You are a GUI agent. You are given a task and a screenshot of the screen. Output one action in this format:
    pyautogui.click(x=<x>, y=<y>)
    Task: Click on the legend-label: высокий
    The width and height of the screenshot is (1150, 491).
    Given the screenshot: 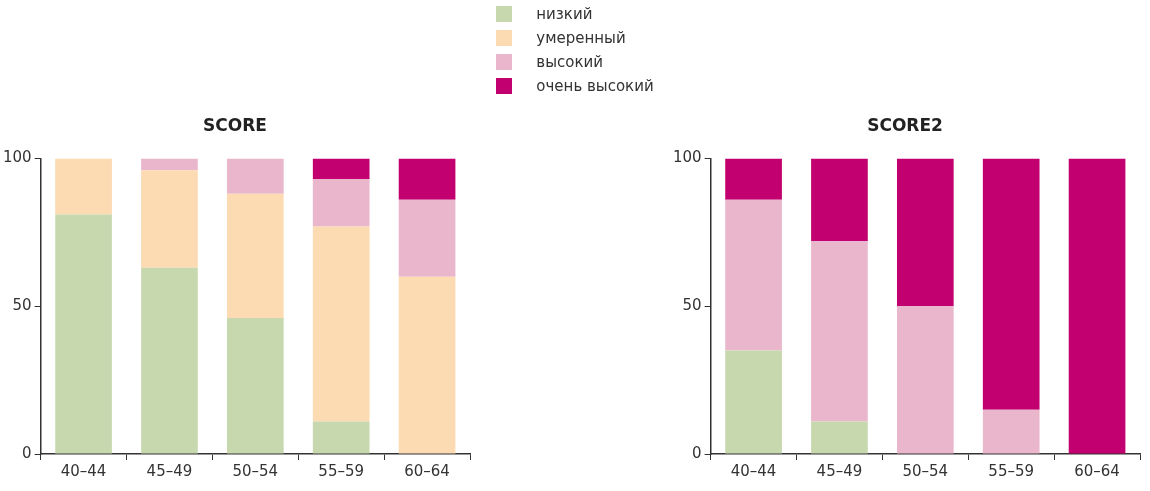 What is the action you would take?
    pyautogui.click(x=569, y=62)
    